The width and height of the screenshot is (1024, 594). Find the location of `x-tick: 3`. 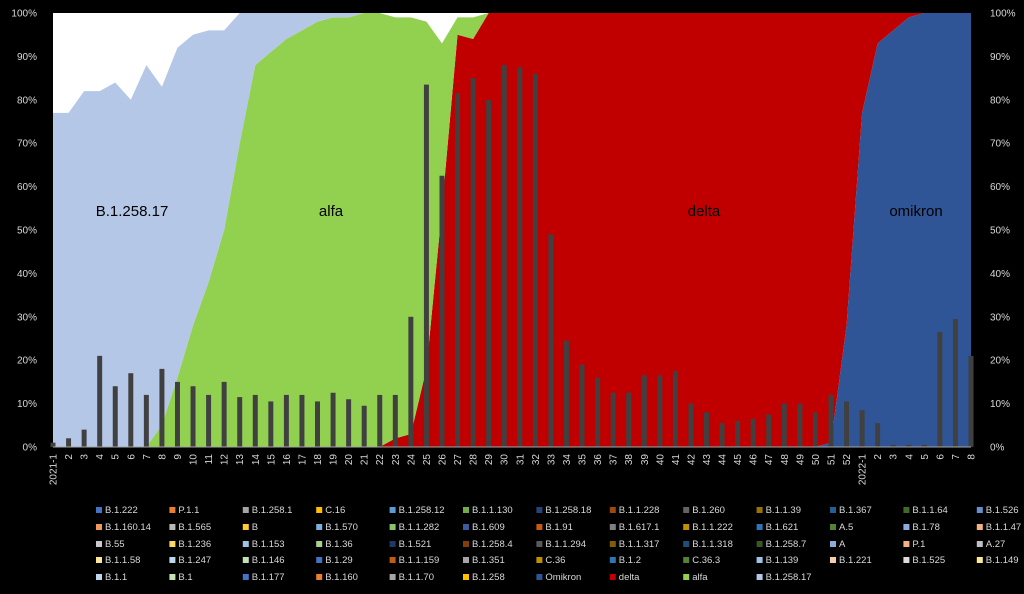

x-tick: 3 is located at coordinates (894, 457).